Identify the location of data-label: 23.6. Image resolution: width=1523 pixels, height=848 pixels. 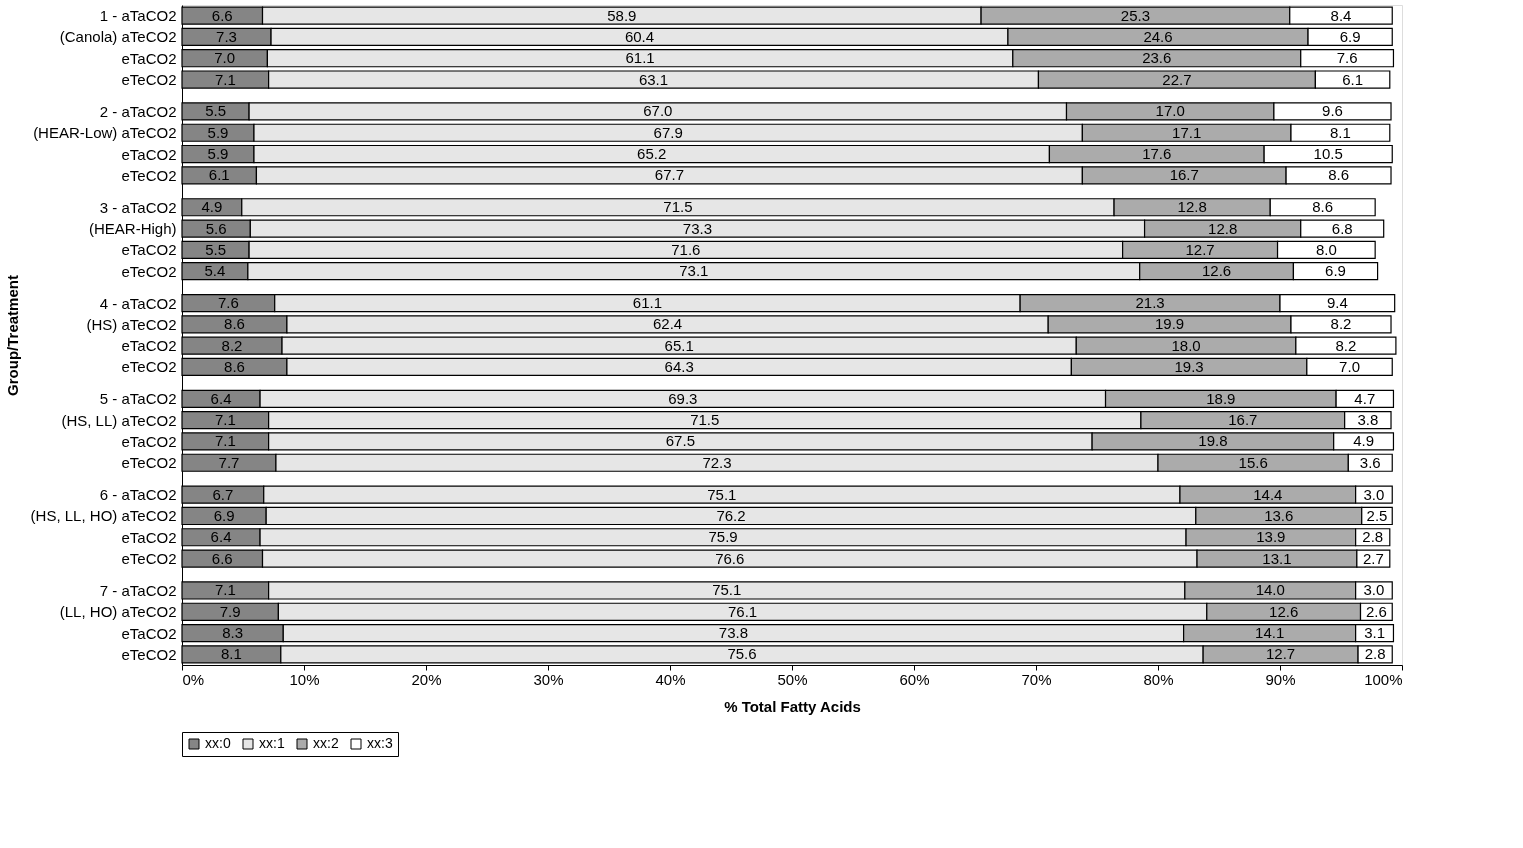
(1157, 58).